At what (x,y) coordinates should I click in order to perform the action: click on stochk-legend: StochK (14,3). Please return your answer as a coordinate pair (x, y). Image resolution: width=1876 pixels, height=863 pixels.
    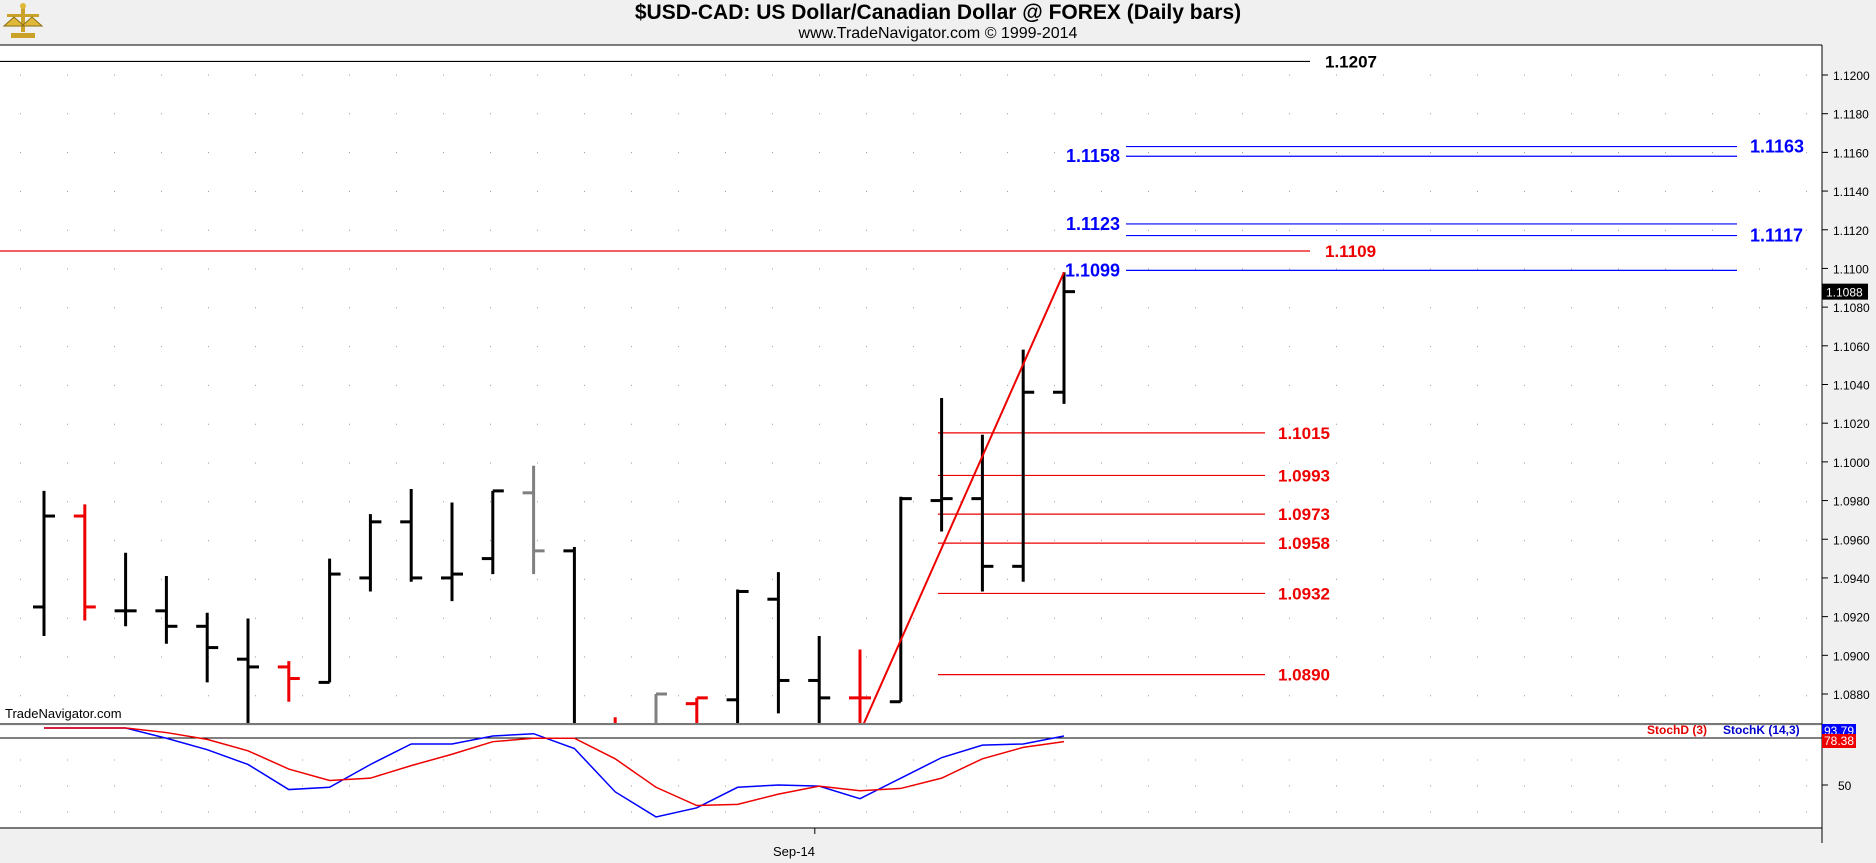
    Looking at the image, I should click on (1761, 730).